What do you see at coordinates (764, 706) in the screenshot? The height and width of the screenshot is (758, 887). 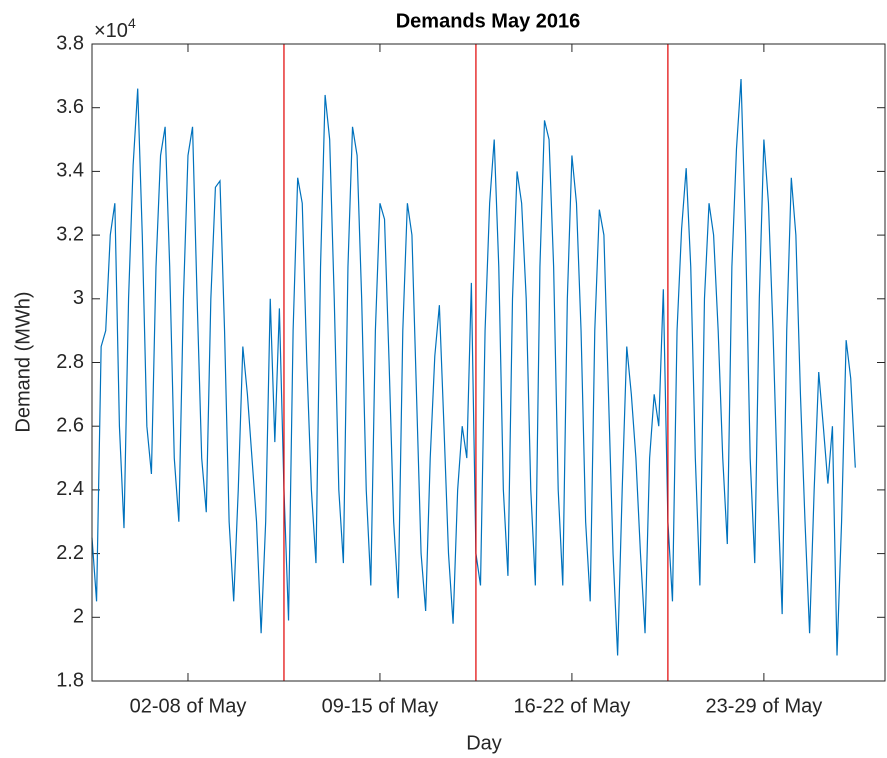 I see `x-tick-label: 23-29 of May` at bounding box center [764, 706].